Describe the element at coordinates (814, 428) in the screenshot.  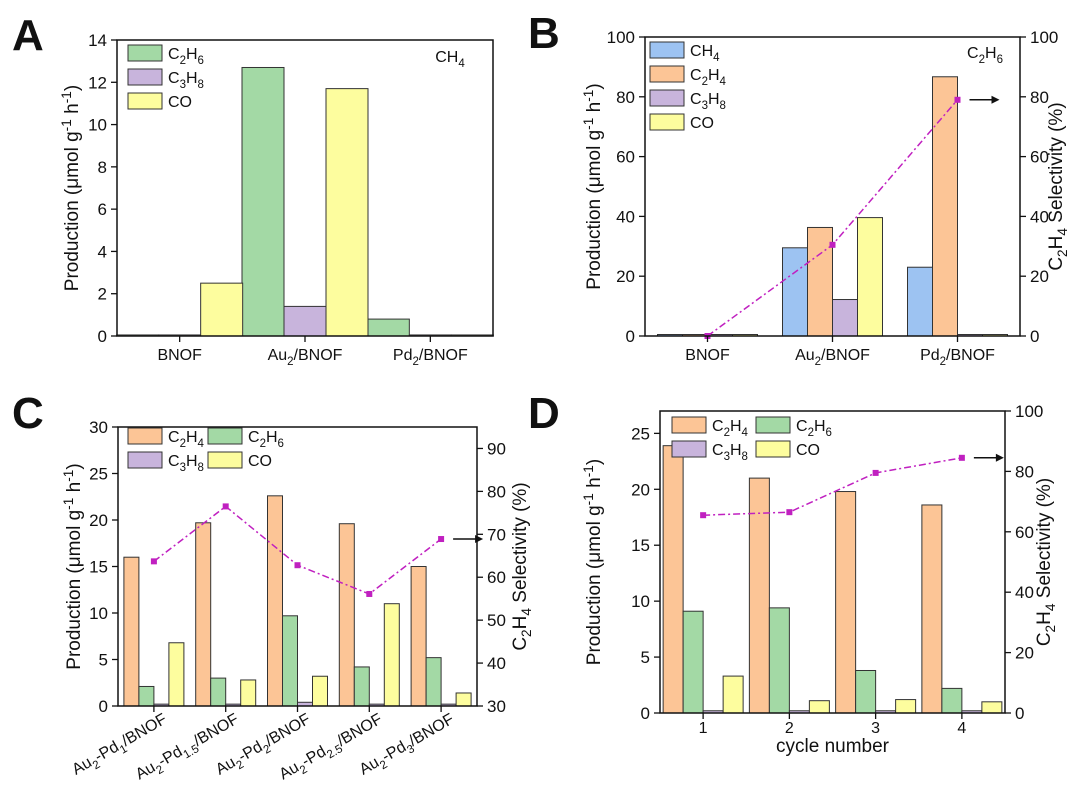
I see `legend-label: C2H6​` at that location.